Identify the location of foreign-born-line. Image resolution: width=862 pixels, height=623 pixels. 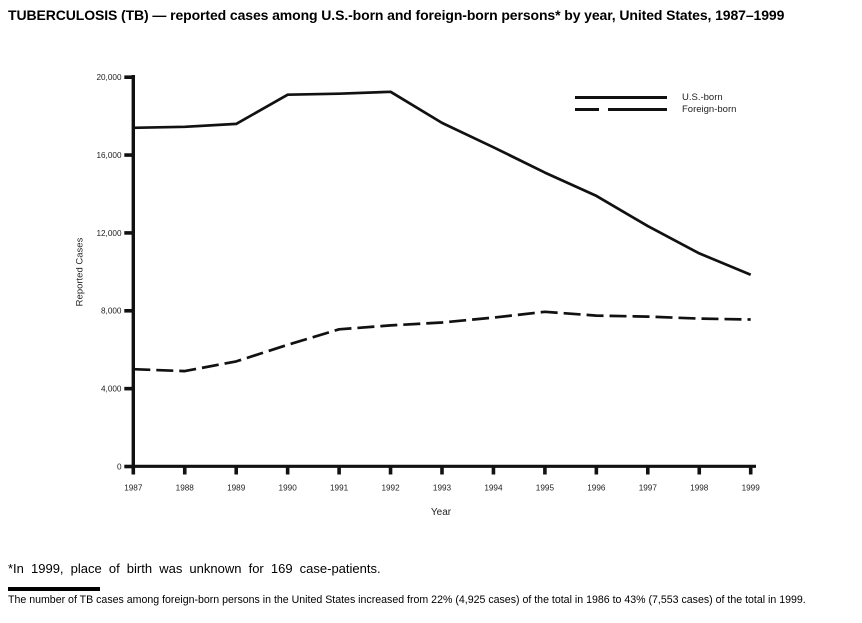
(442, 341).